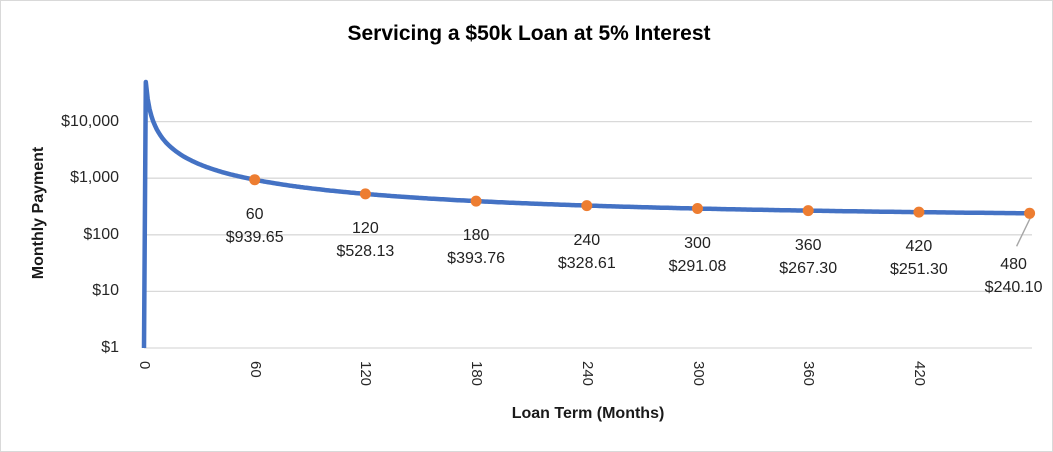 The height and width of the screenshot is (452, 1053). I want to click on x-tick-label: 120, so click(366, 374).